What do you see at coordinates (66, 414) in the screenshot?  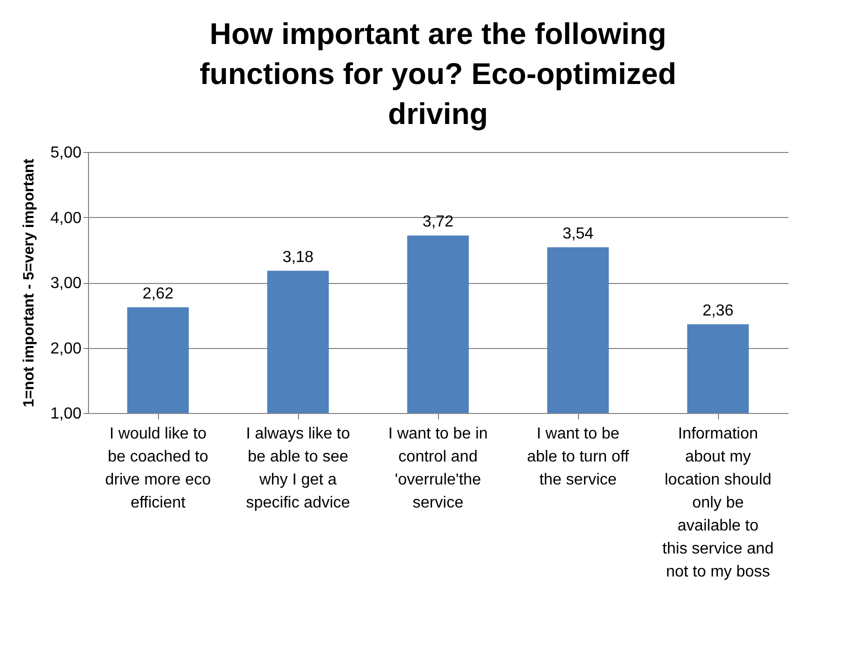 I see `y-tick-label: 1,00` at bounding box center [66, 414].